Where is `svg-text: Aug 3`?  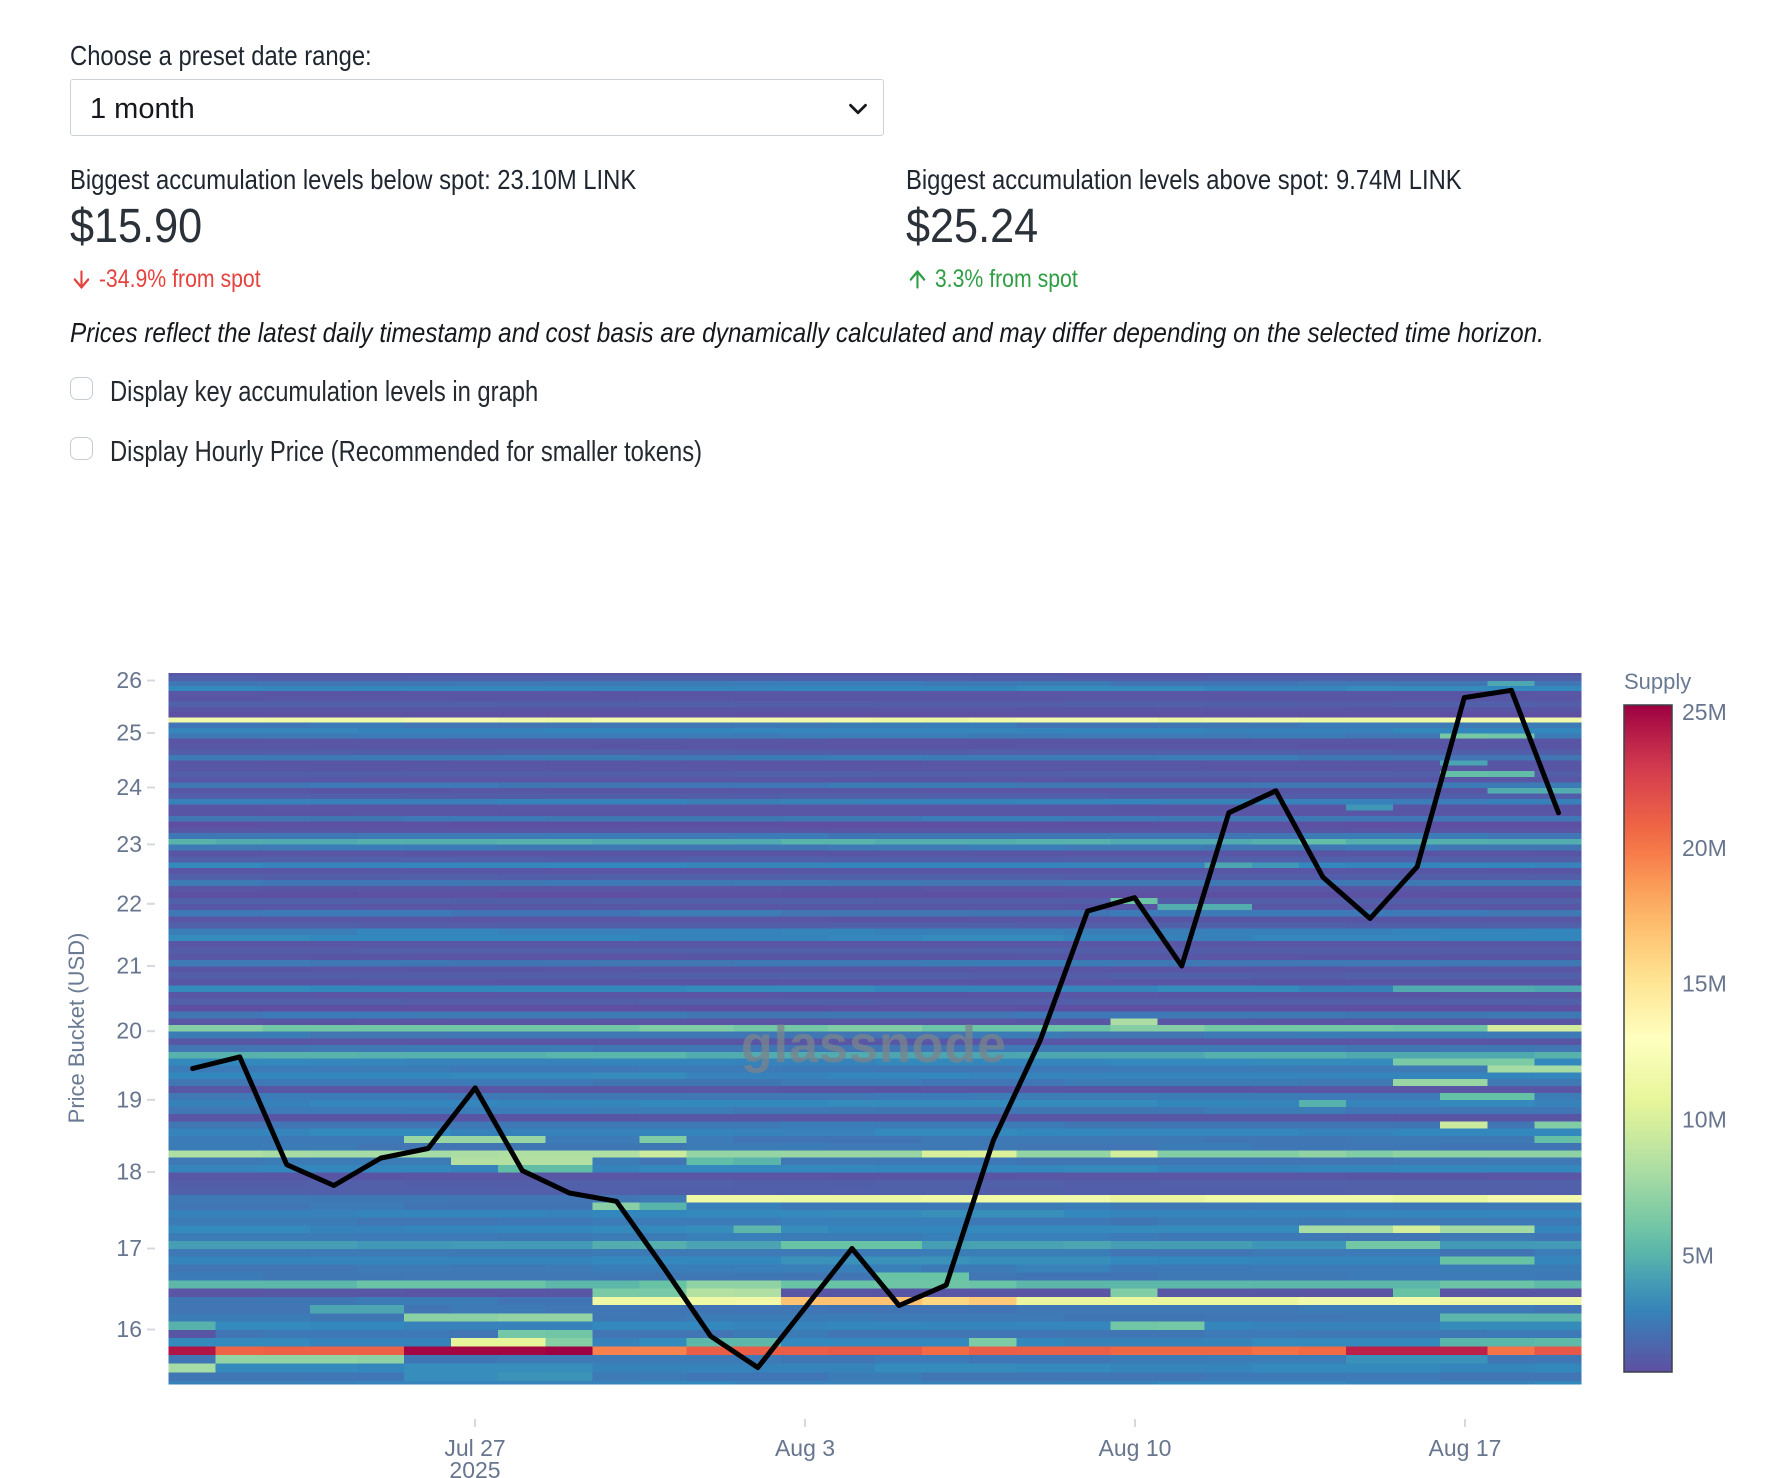
svg-text: Aug 3 is located at coordinates (805, 1448).